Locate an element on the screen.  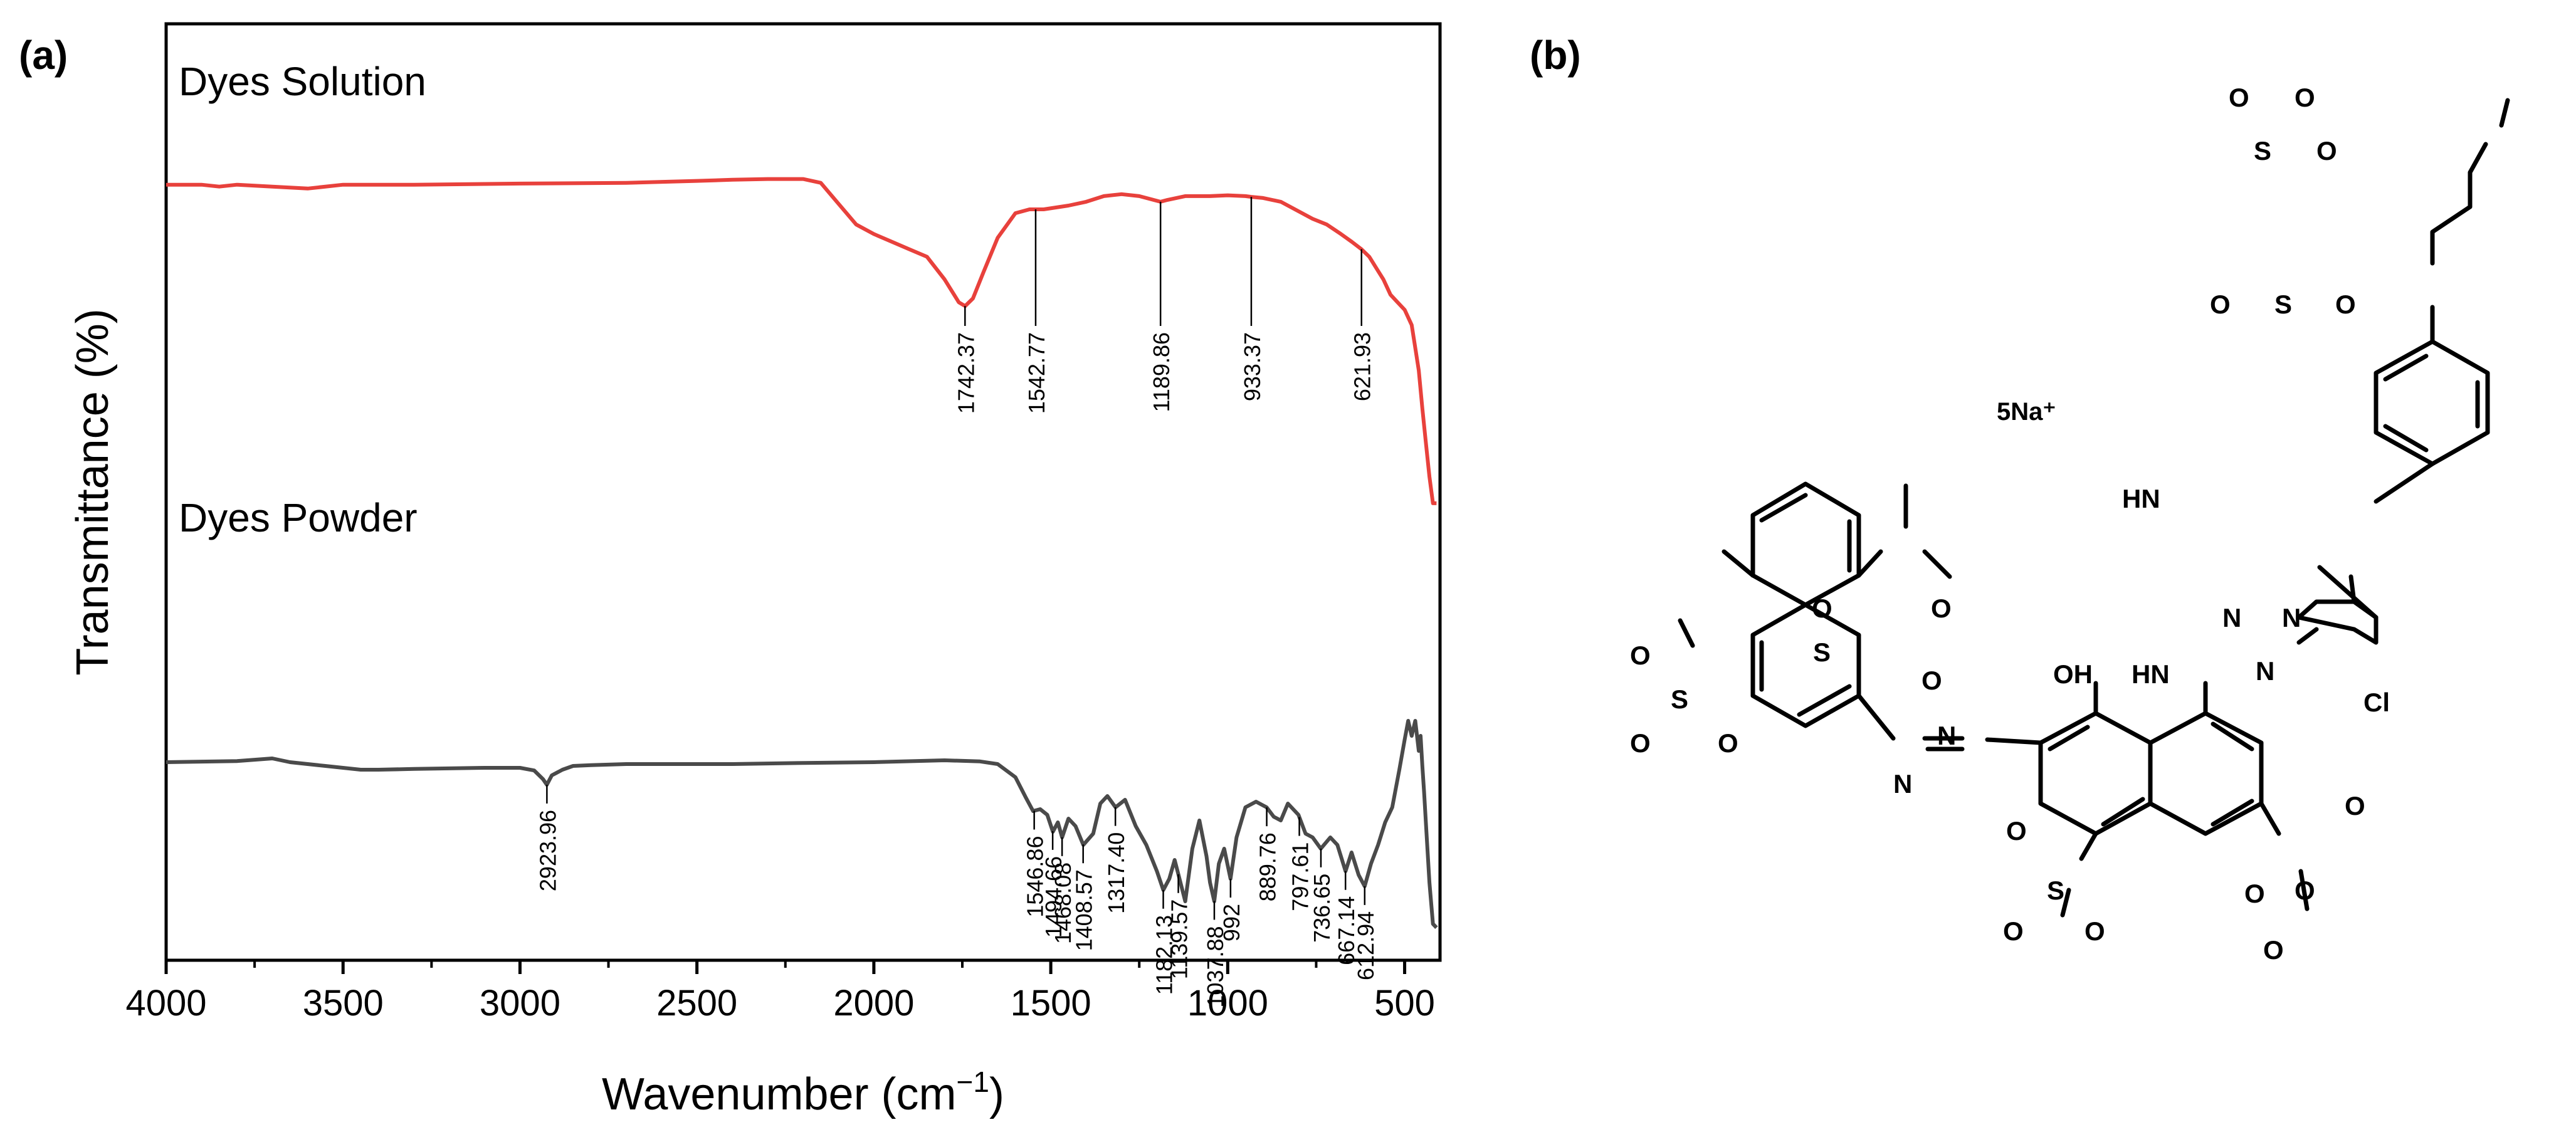
panel-a-label: (a) is located at coordinates (43, 56).